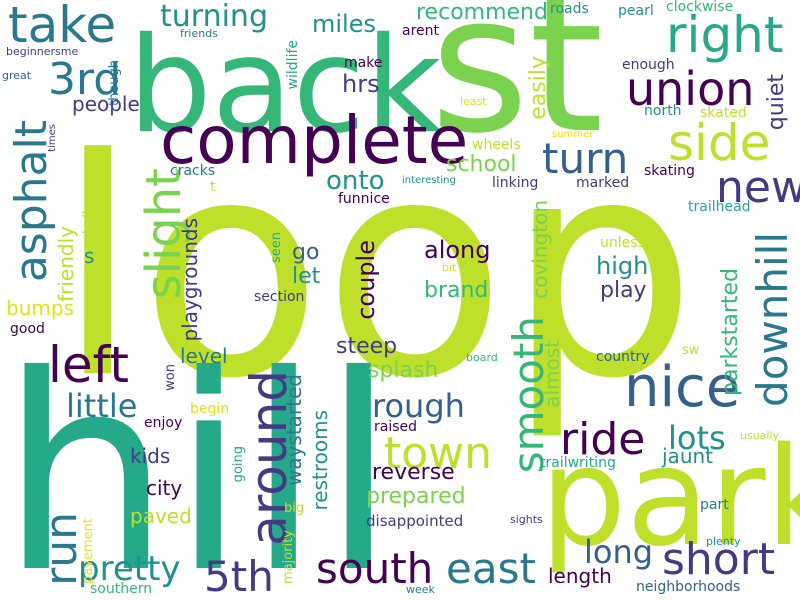 Image resolution: width=800 pixels, height=600 pixels. What do you see at coordinates (294, 508) in the screenshot?
I see `word-big: big` at bounding box center [294, 508].